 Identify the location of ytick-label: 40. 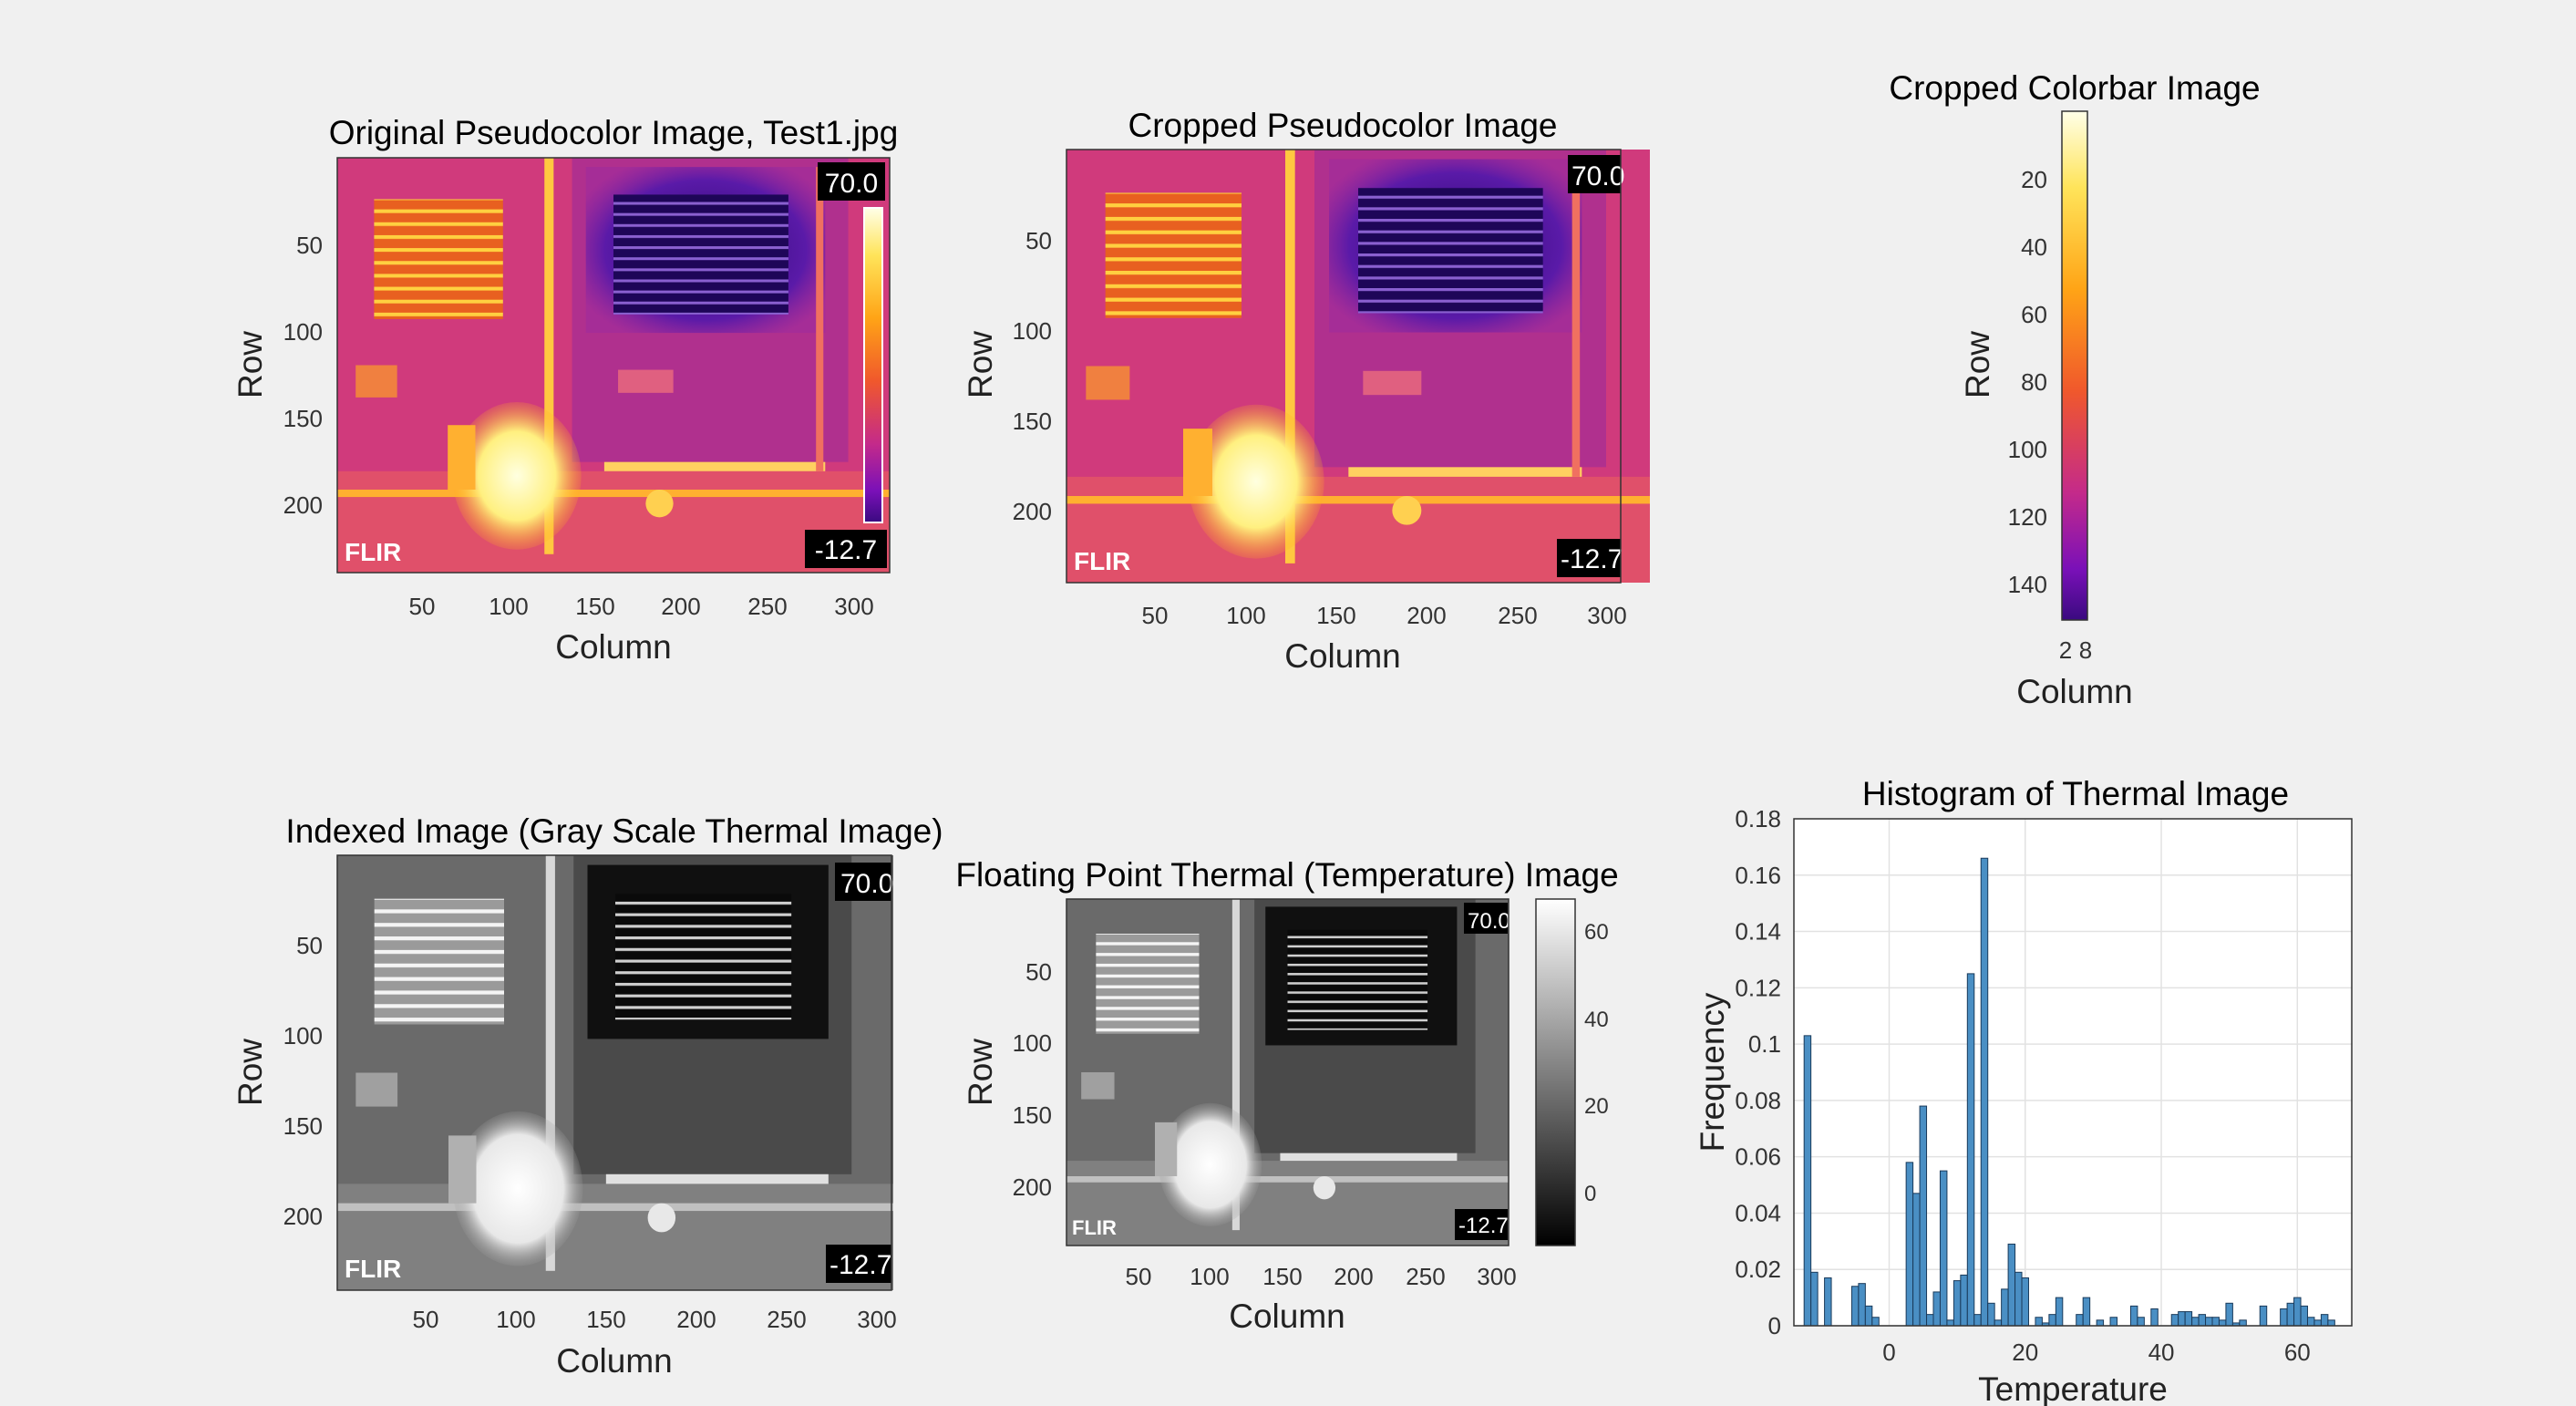
(2034, 247).